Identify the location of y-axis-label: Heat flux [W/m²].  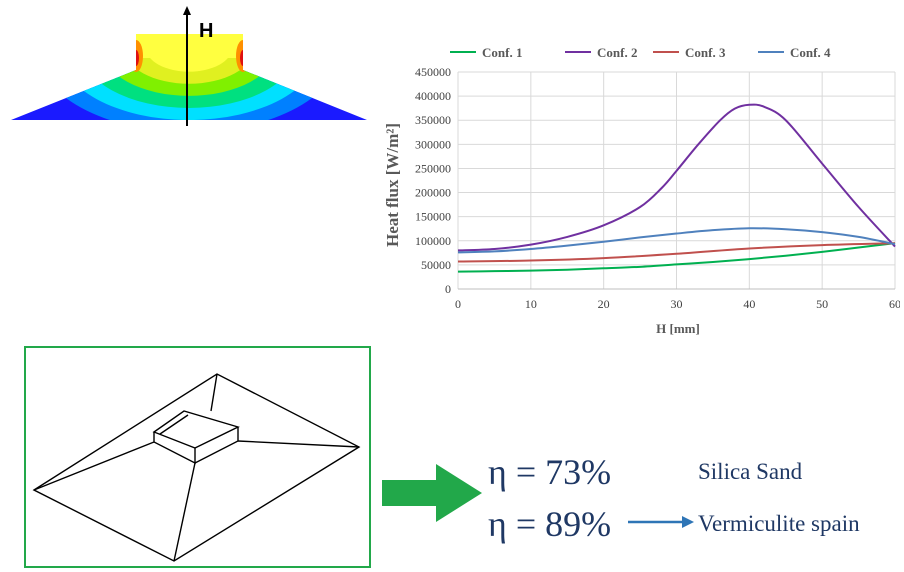
(392, 185).